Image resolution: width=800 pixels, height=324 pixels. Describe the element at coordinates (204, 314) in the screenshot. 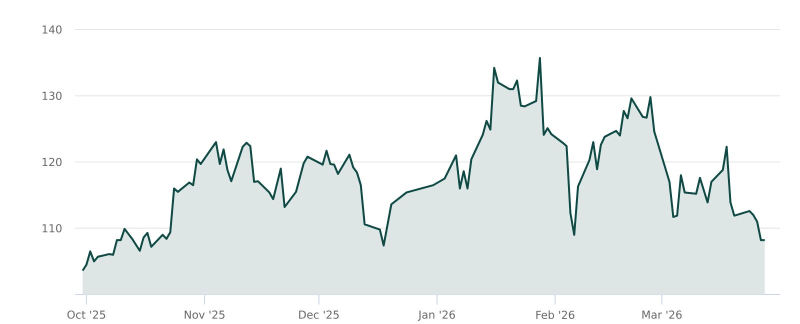

I see `x-tick-label: Nov '25` at that location.